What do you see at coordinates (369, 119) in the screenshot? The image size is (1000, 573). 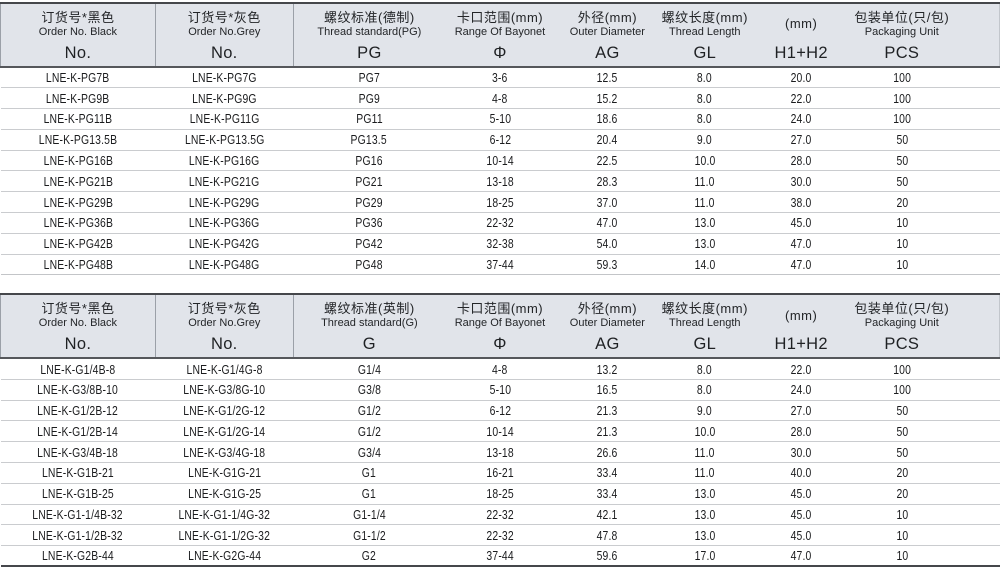 I see `cell-text: PG11` at bounding box center [369, 119].